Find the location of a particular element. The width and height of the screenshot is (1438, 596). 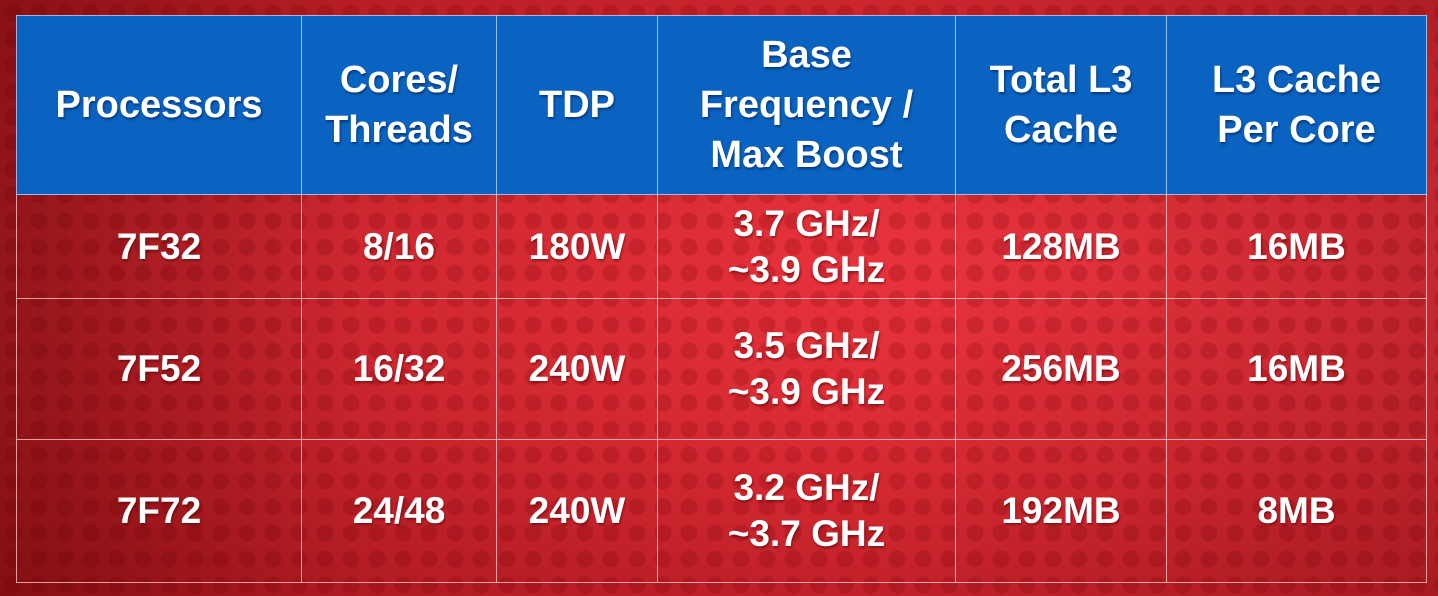

header-label: Base Frequency / Max Boost is located at coordinates (806, 105).